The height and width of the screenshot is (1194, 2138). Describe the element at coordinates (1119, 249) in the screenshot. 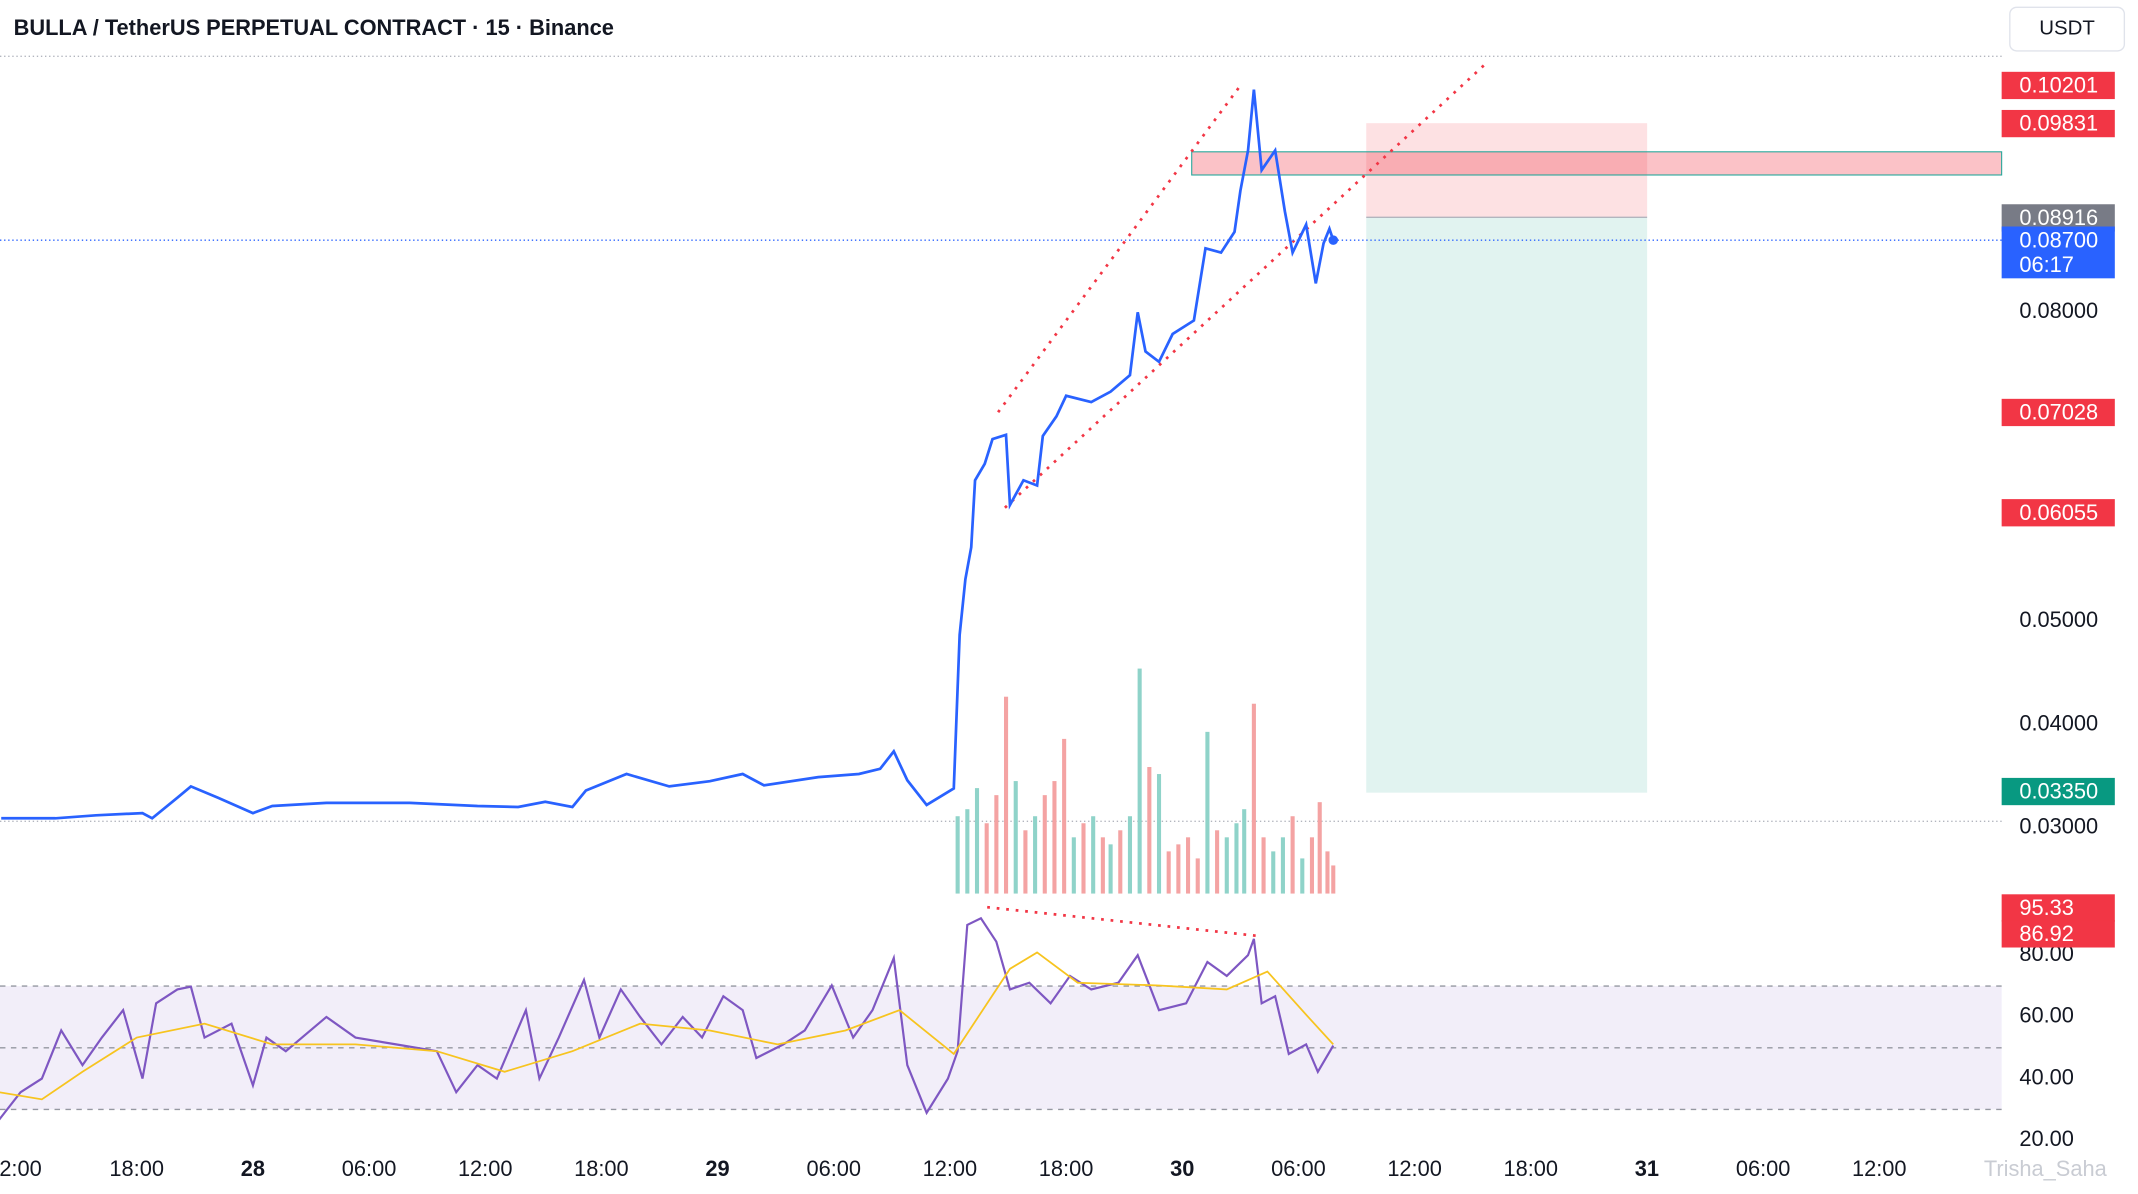

I see `channel-upper` at that location.